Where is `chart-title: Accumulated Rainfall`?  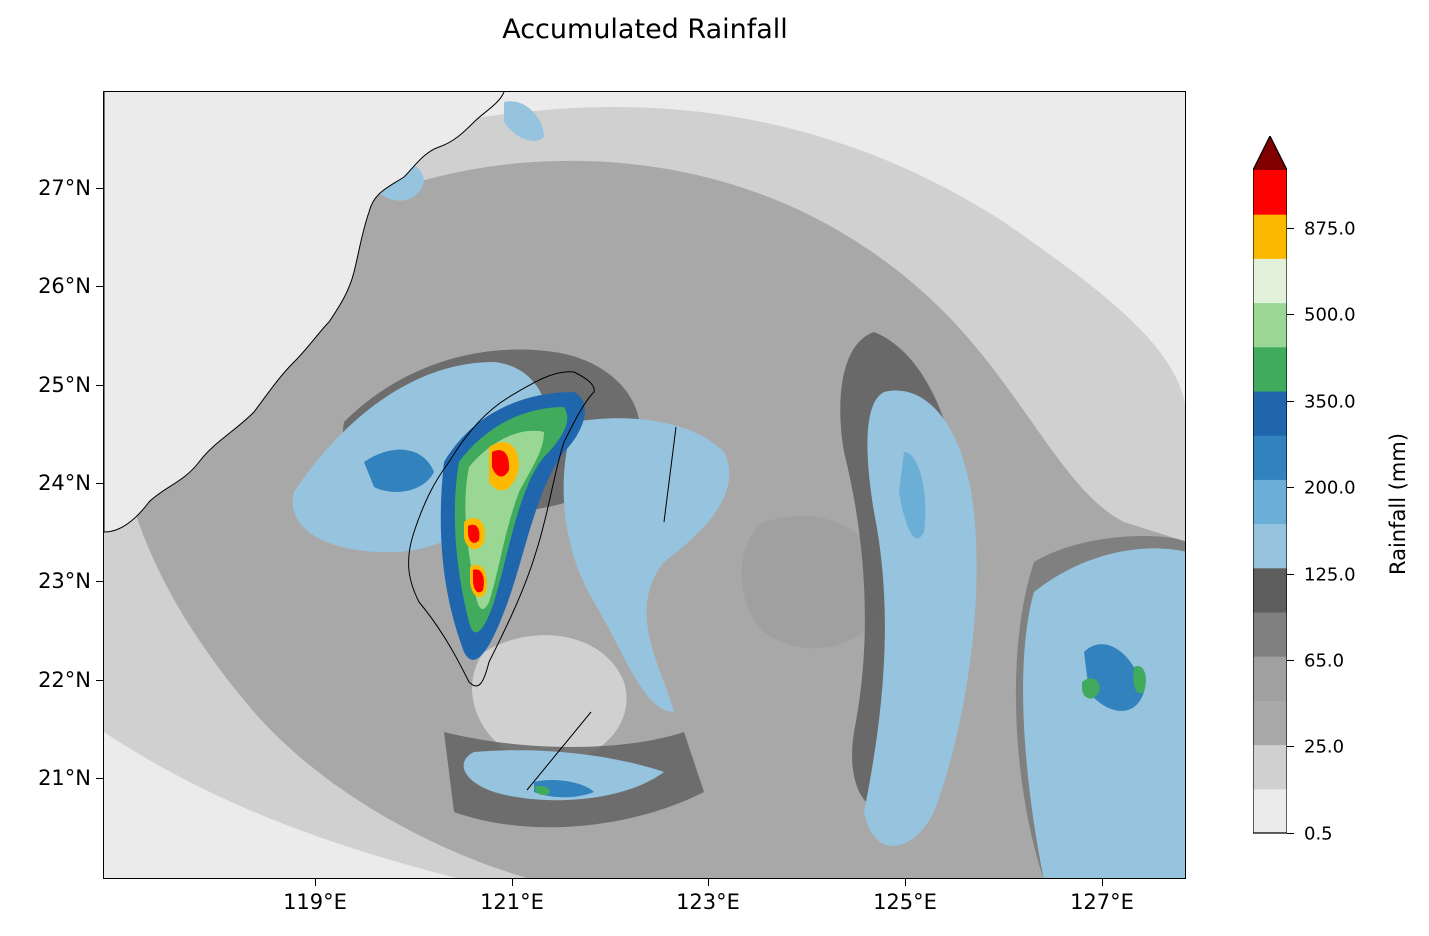
chart-title: Accumulated Rainfall is located at coordinates (645, 29).